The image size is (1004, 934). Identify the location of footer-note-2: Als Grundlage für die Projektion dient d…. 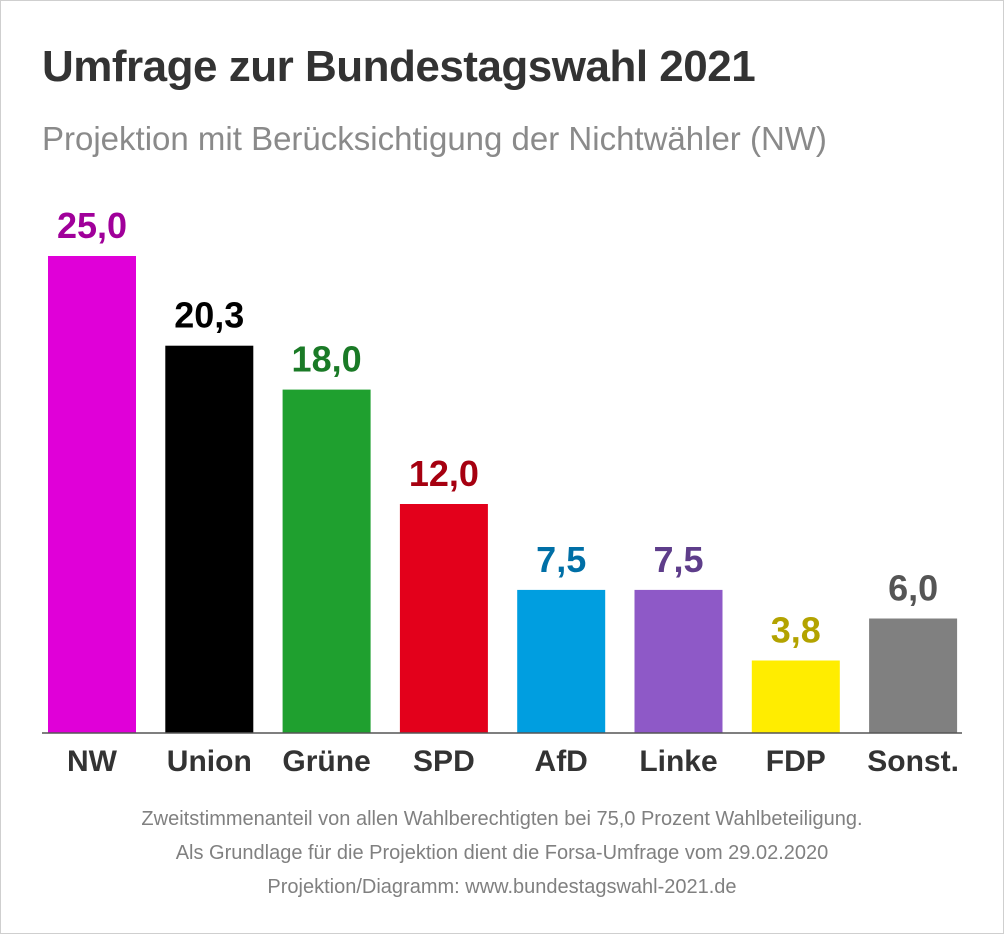
(502, 853).